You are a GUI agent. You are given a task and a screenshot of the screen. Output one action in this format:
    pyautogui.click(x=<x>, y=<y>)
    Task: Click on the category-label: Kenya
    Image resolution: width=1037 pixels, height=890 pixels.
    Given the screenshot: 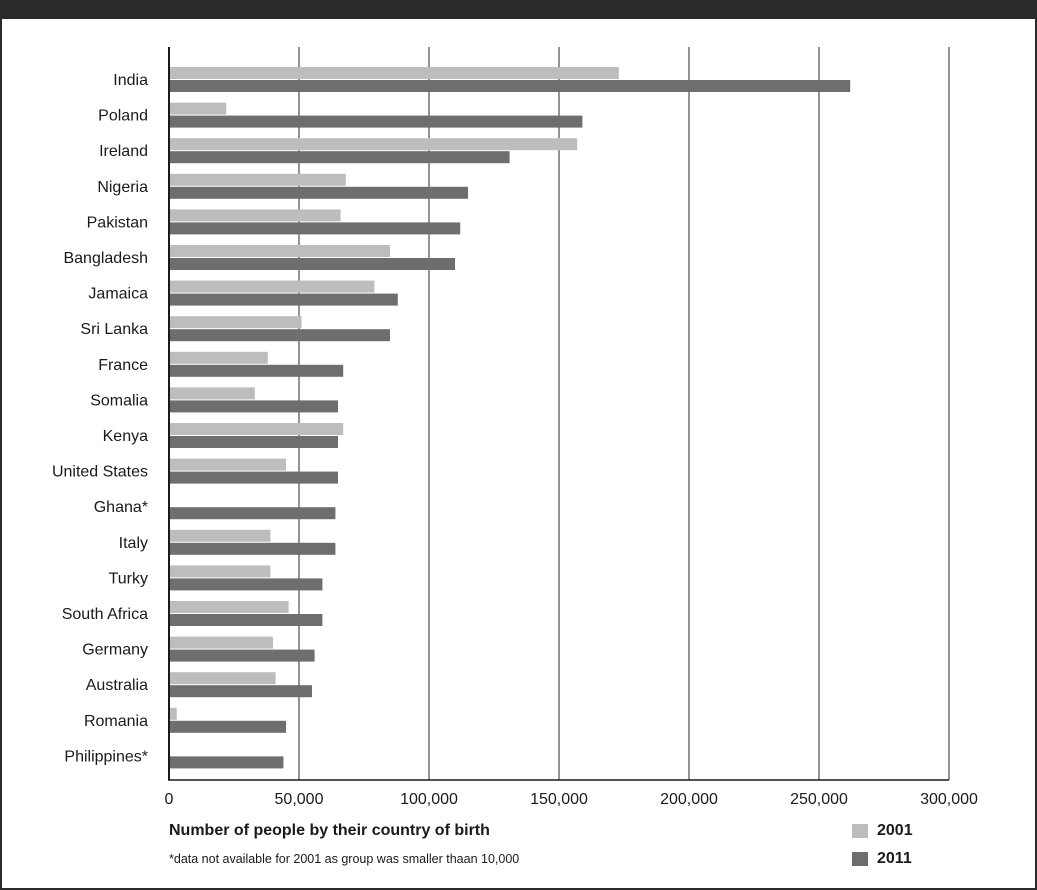 What is the action you would take?
    pyautogui.click(x=125, y=436)
    